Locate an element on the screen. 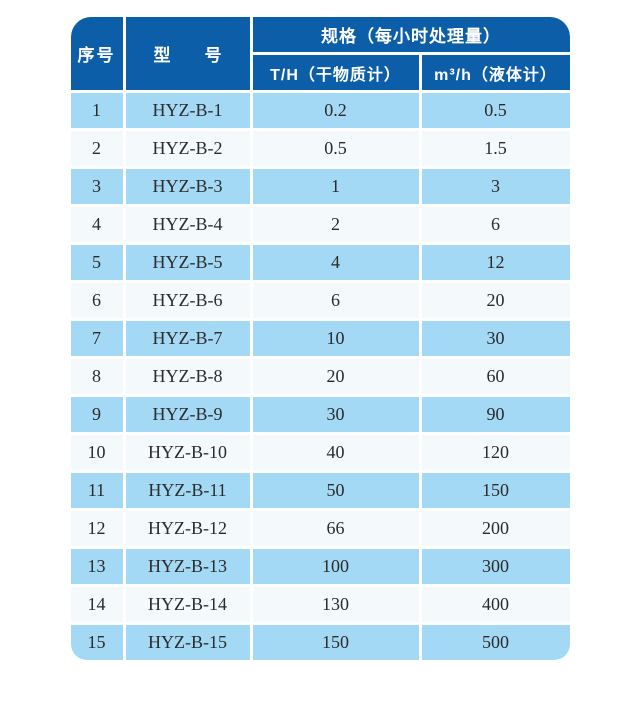 The height and width of the screenshot is (705, 640). cell-serial: 5 is located at coordinates (96, 262).